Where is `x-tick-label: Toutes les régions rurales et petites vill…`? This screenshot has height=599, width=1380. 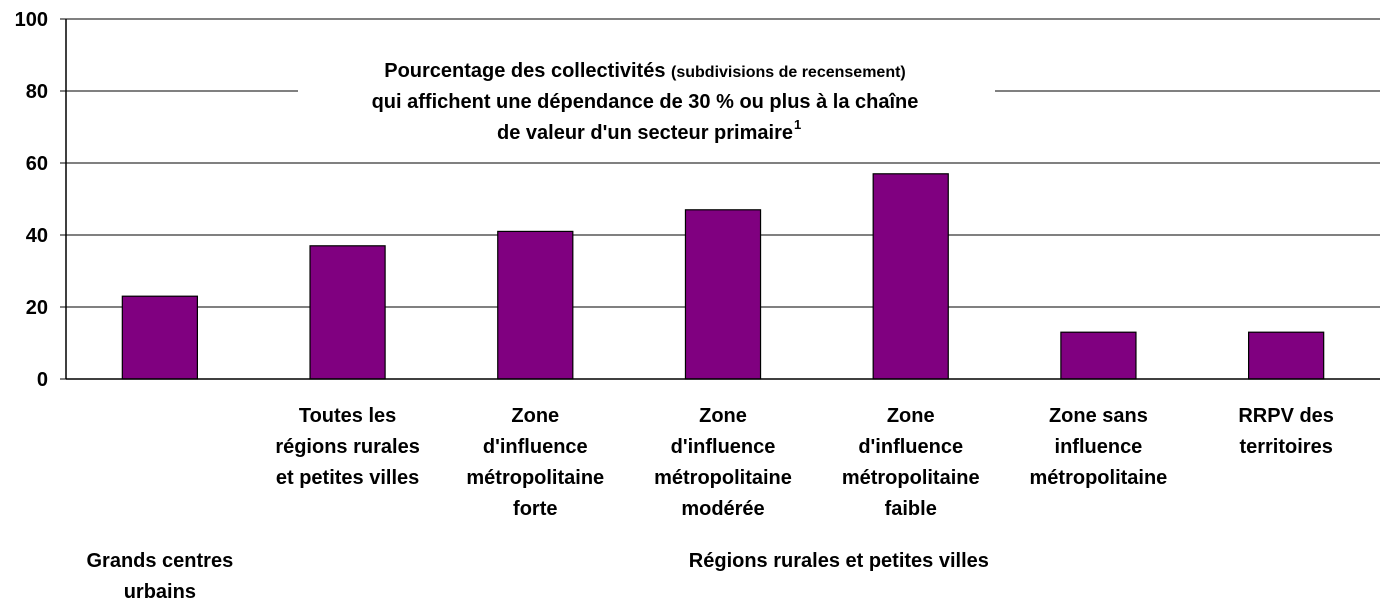 x-tick-label: Toutes les régions rurales et petites vill… is located at coordinates (347, 447).